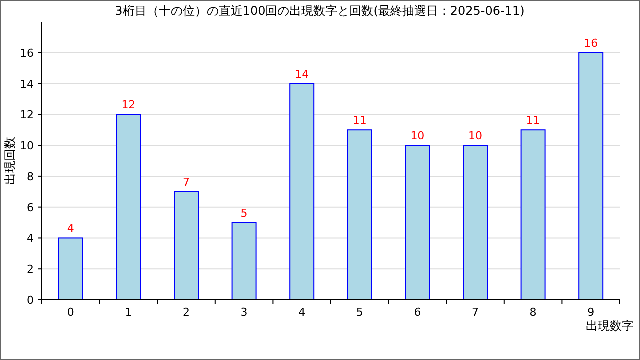  Describe the element at coordinates (244, 312) in the screenshot. I see `x-tick-label: 3` at that location.